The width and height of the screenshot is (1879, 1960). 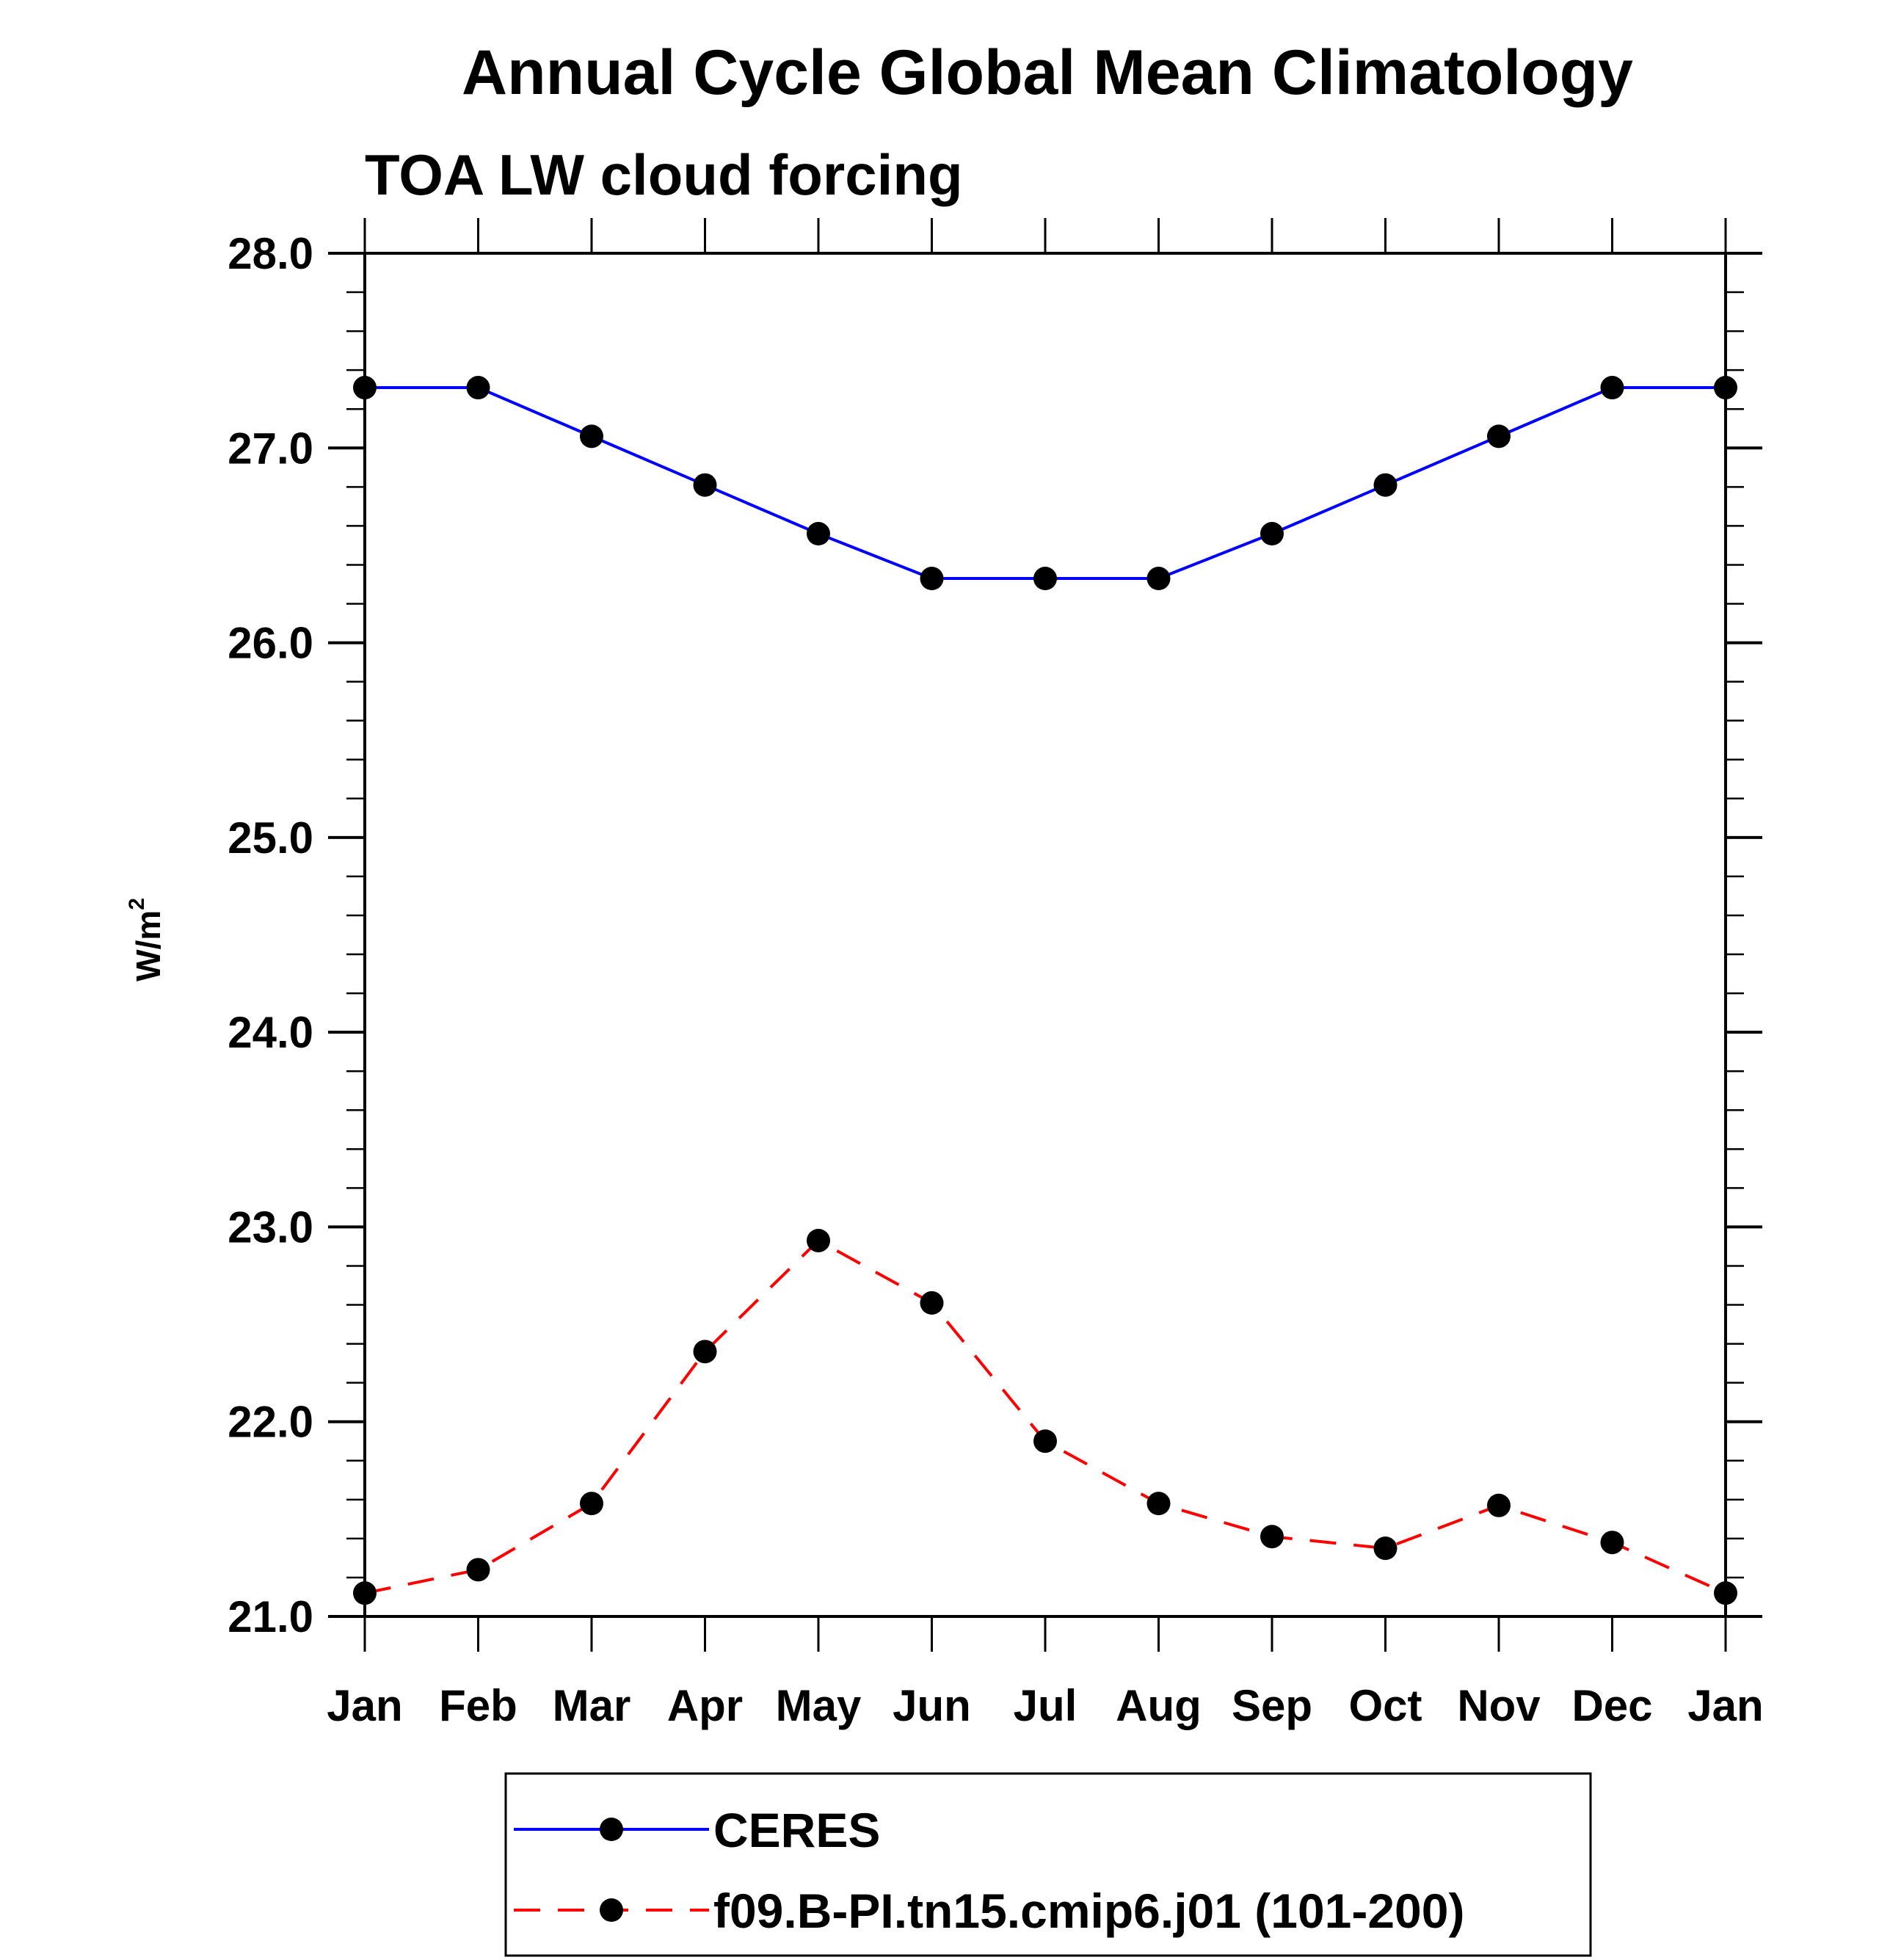 I want to click on svg-text: W/m2, so click(x=146, y=939).